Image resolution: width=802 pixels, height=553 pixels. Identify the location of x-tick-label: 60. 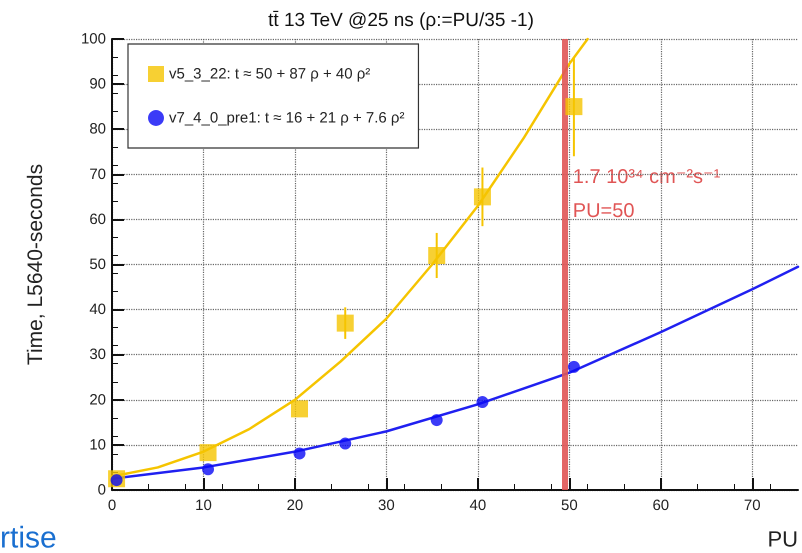
(661, 505).